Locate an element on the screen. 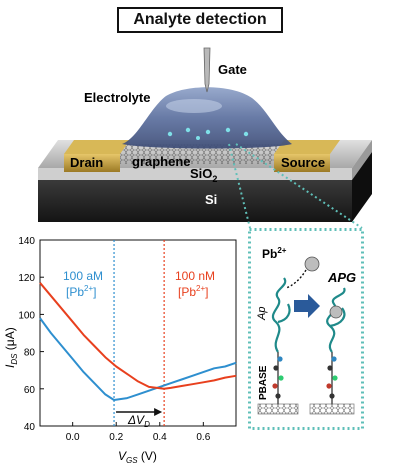 The width and height of the screenshot is (400, 468). silicon-side is located at coordinates (362, 187).